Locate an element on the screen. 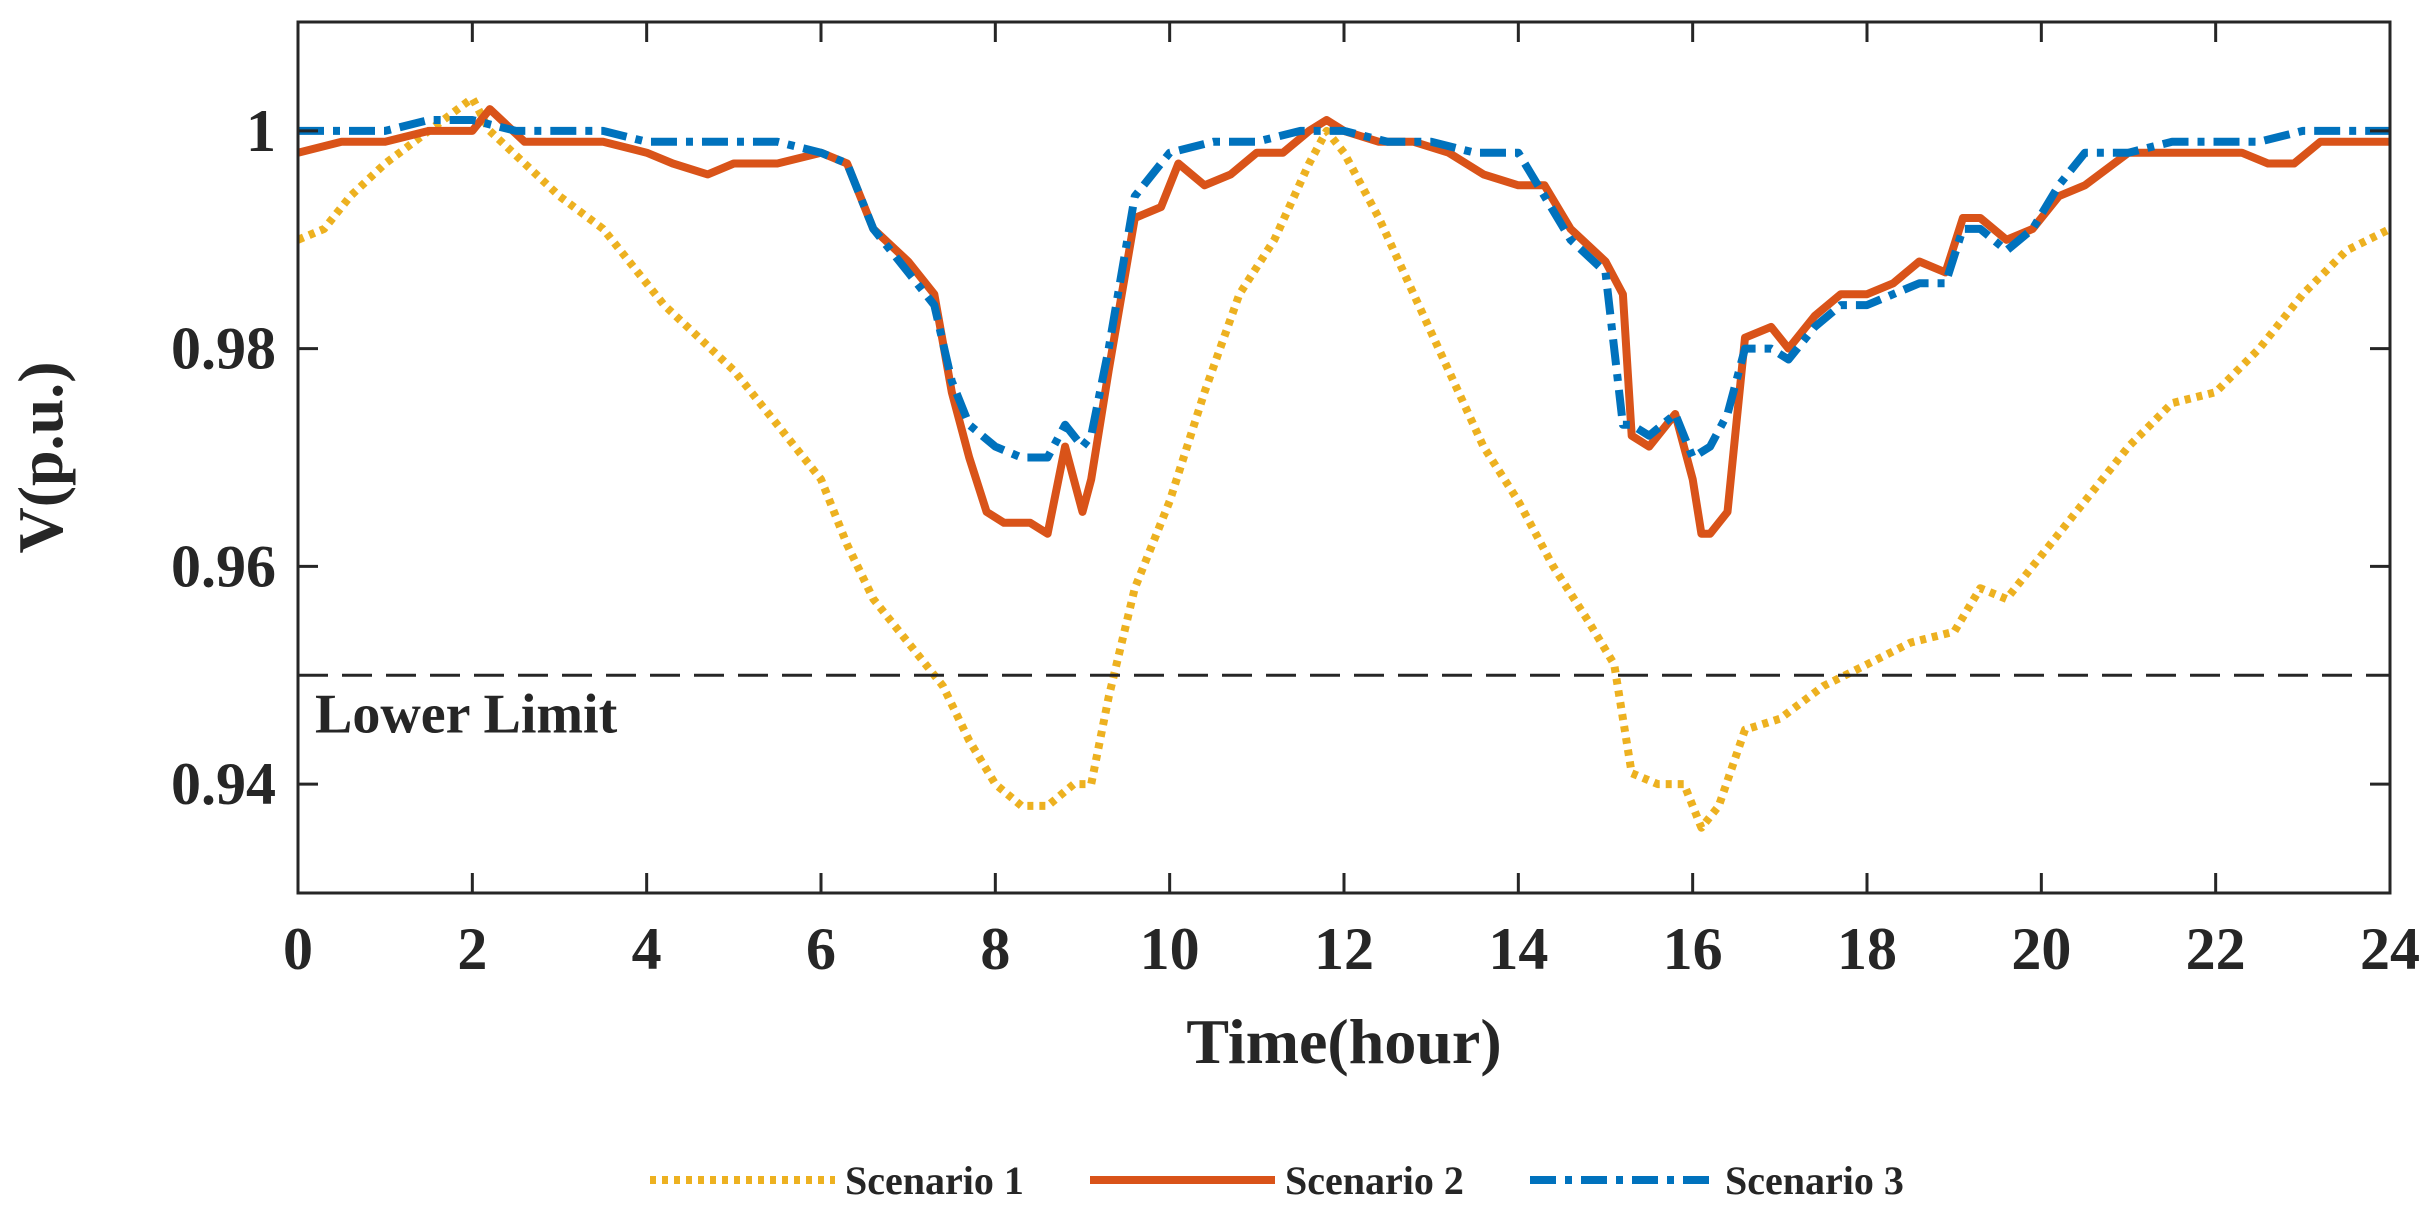  x-tick-label: 2 is located at coordinates (472, 949).